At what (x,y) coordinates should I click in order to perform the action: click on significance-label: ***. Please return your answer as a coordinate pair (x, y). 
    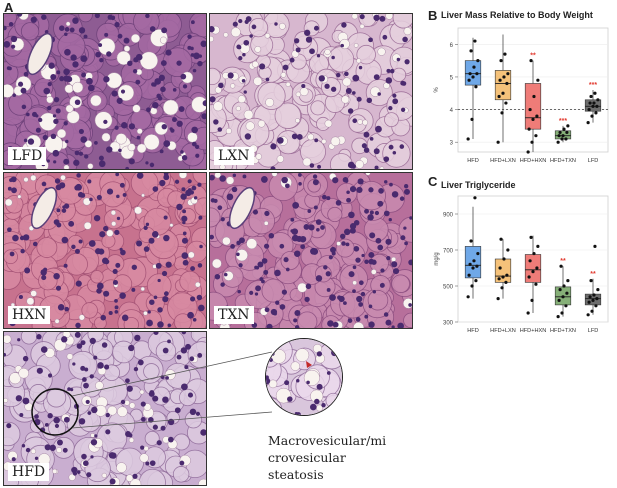
    Looking at the image, I should click on (563, 121).